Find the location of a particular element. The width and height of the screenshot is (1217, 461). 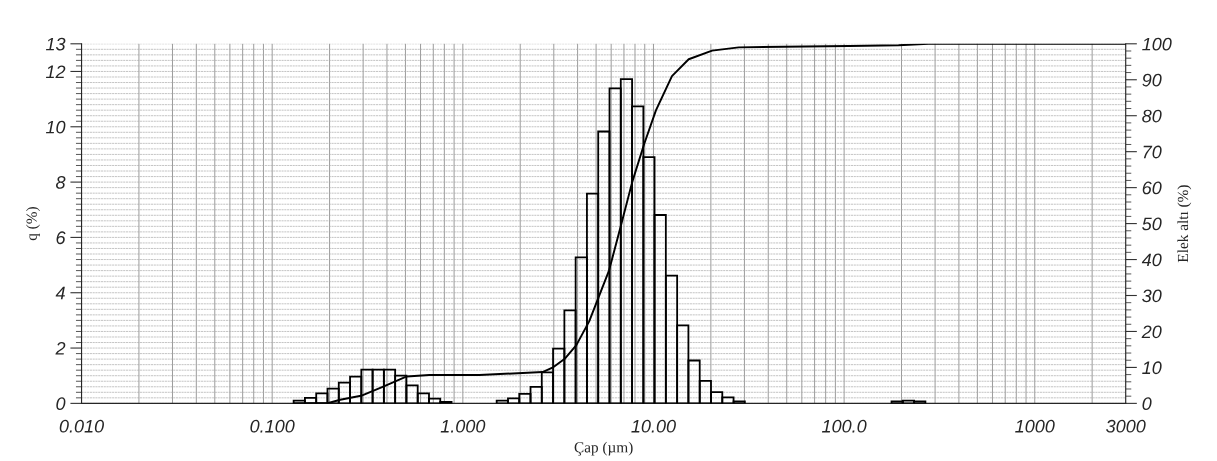

y-axis-title: q (%) is located at coordinates (33, 224).